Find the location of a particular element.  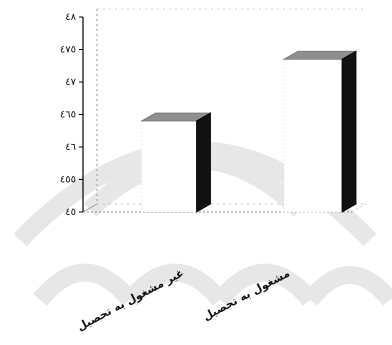

y-tick-label: ٤٧٥ is located at coordinates (68, 50).